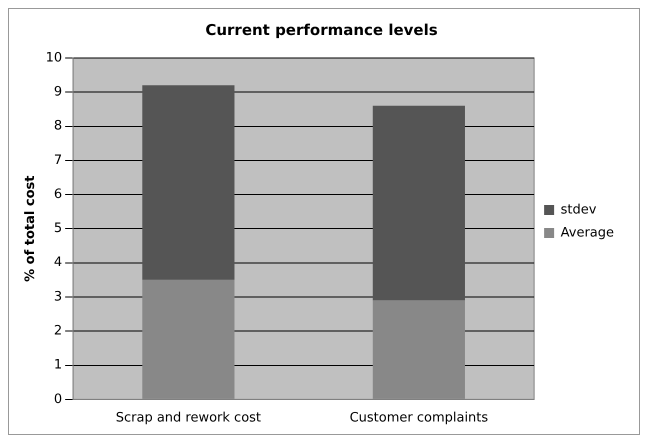 This screenshot has height=443, width=648. Describe the element at coordinates (58, 399) in the screenshot. I see `y-tick-label: 0` at that location.